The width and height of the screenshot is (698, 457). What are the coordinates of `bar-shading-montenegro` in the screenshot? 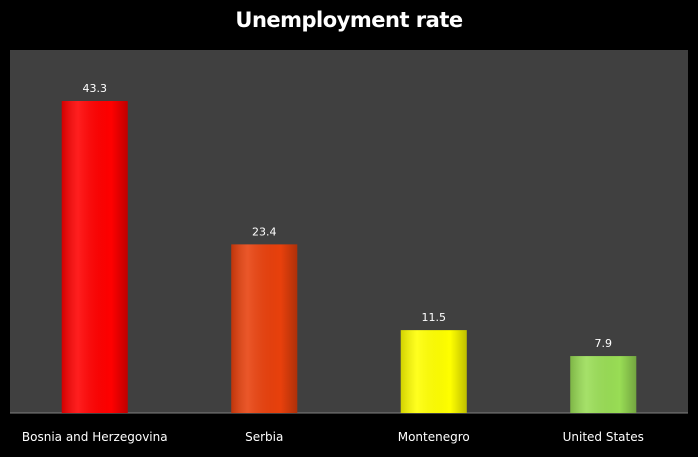 It's located at (433, 371).